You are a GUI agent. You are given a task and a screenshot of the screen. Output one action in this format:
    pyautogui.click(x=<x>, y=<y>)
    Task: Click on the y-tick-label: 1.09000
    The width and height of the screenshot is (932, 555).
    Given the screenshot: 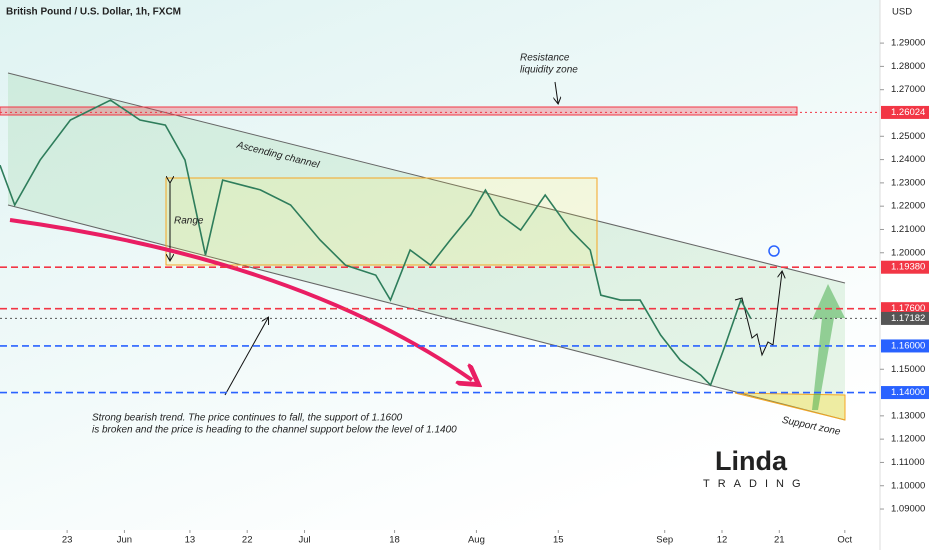 What is the action you would take?
    pyautogui.click(x=908, y=509)
    